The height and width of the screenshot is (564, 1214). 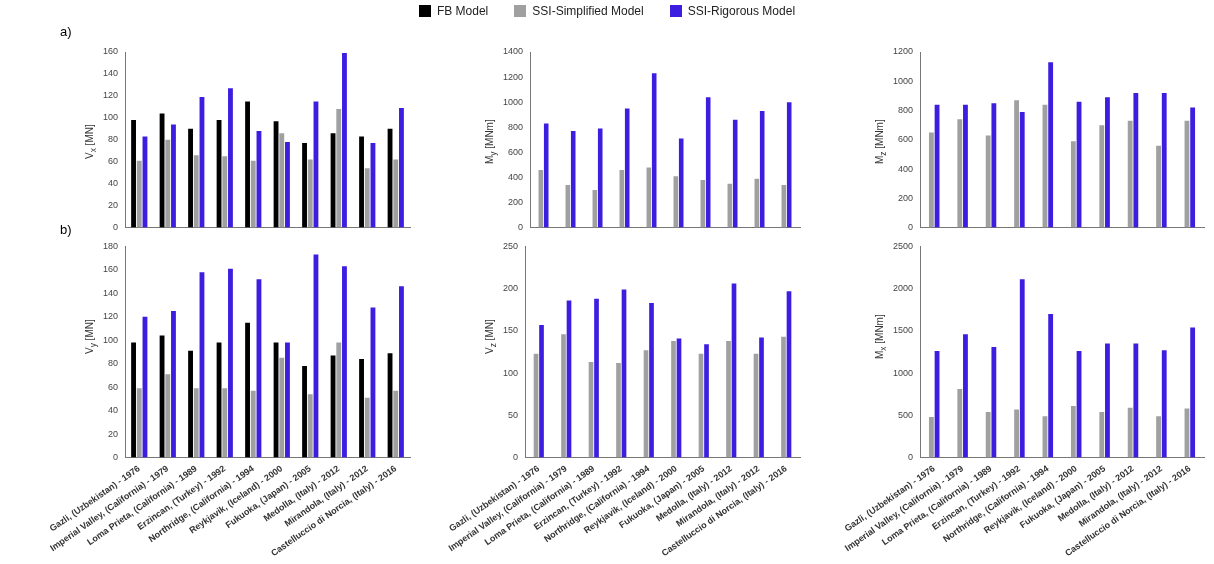 What do you see at coordinates (513, 51) in the screenshot?
I see `y-tick-label: 1400` at bounding box center [513, 51].